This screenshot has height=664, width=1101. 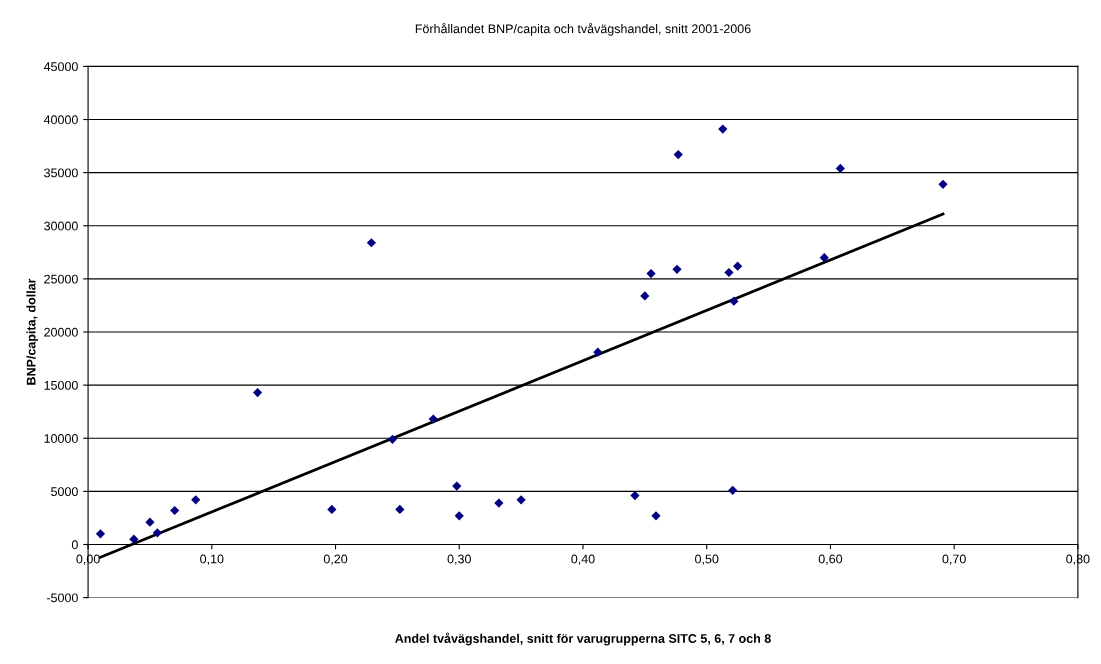 What do you see at coordinates (61, 173) in the screenshot?
I see `y-tick-label: 35000` at bounding box center [61, 173].